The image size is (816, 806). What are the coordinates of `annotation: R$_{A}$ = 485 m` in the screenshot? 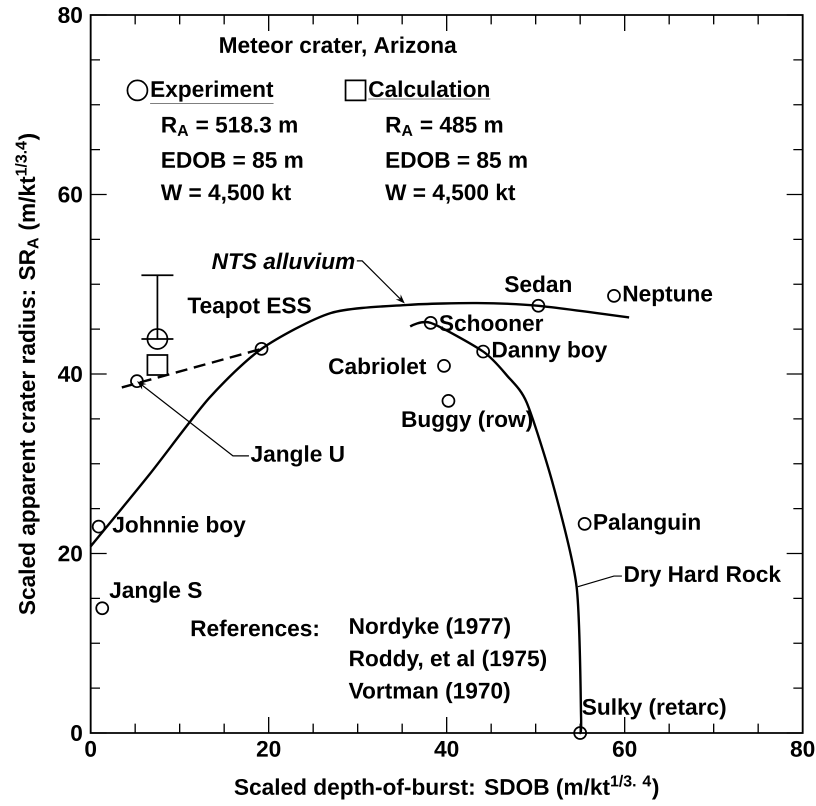 It's located at (444, 126).